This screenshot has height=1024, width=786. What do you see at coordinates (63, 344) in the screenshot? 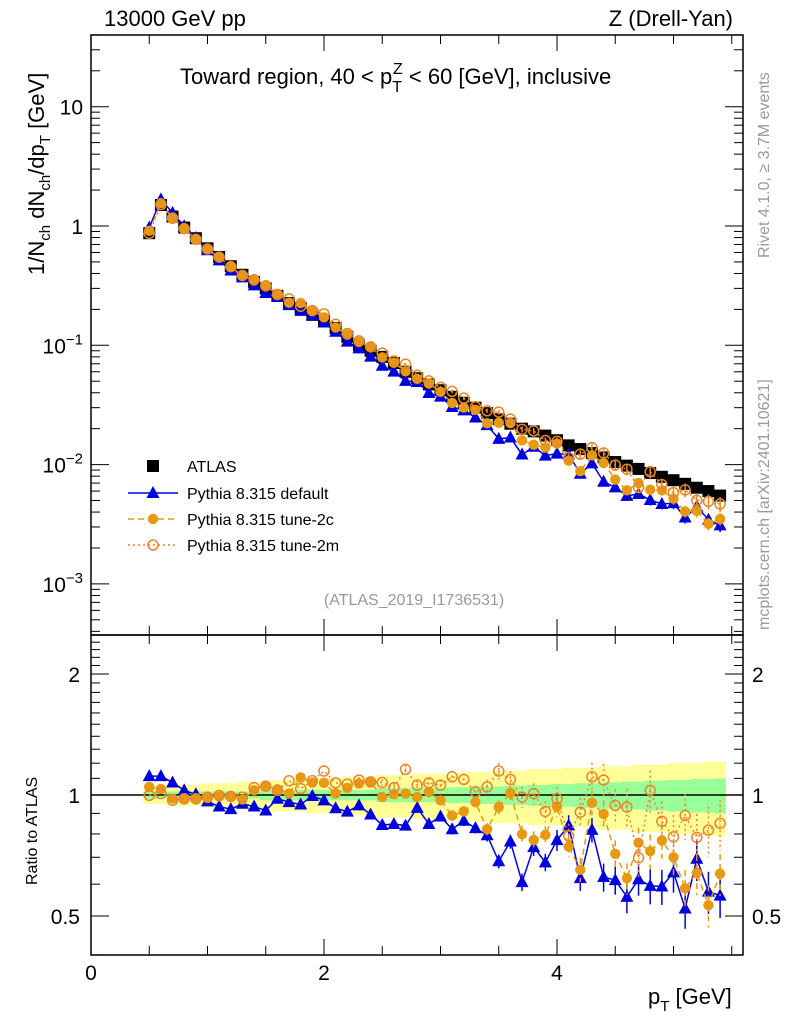
I see `y-tick-label: 10⁻¹` at bounding box center [63, 344].